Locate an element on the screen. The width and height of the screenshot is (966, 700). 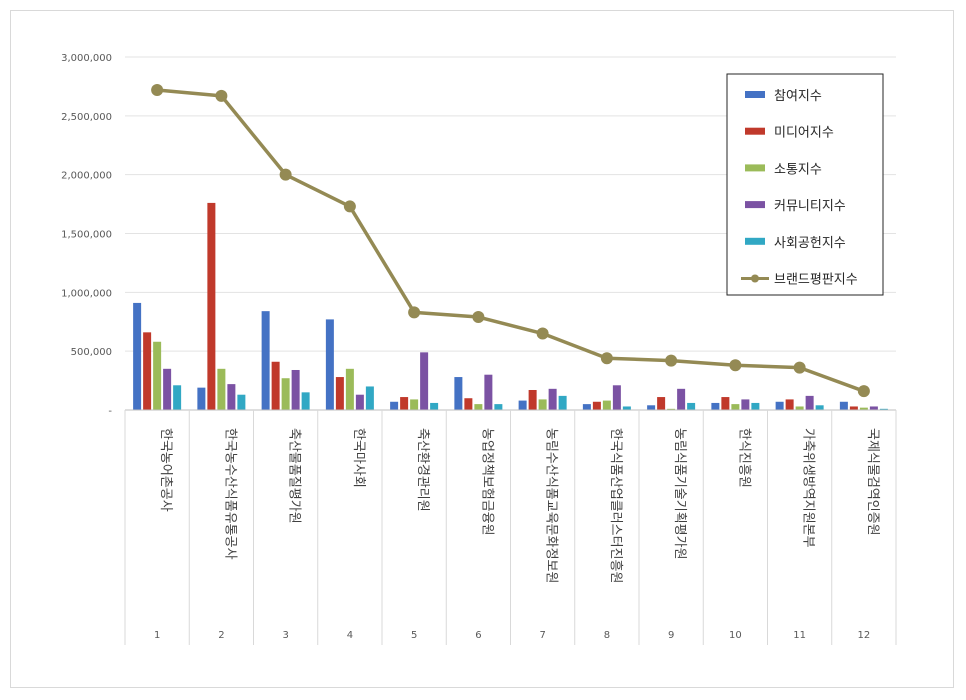
category-index-label: 12 is located at coordinates (864, 635).